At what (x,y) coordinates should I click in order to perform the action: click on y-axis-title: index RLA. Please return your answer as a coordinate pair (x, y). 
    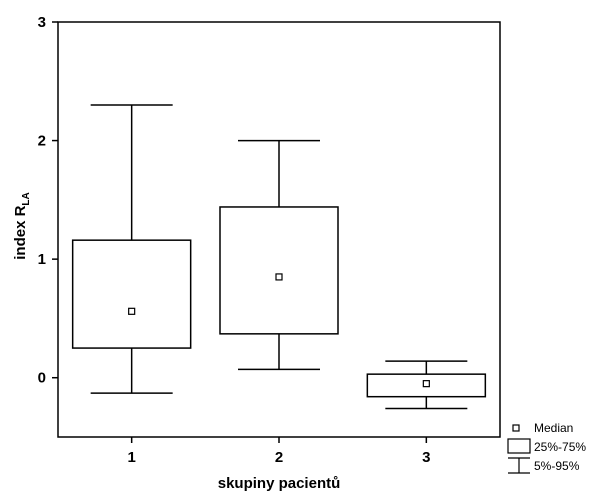
    Looking at the image, I should click on (22, 226).